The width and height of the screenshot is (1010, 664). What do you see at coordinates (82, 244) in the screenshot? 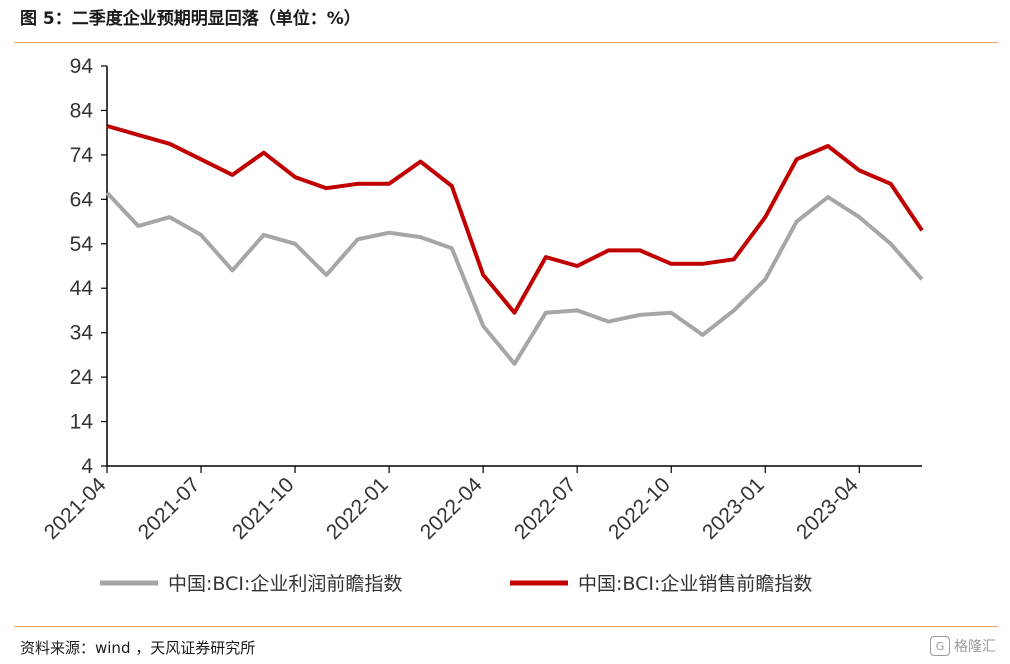
I see `y-tick-label: 54` at bounding box center [82, 244].